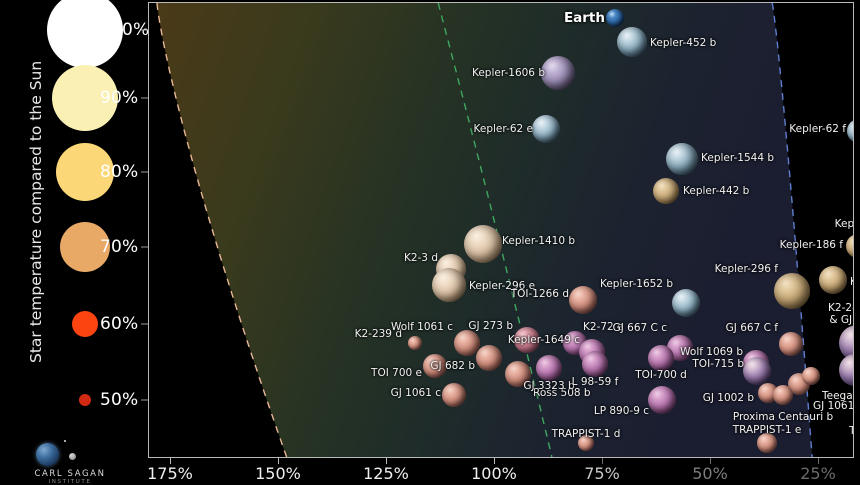 This screenshot has width=860, height=485. Describe the element at coordinates (840, 308) in the screenshot. I see `planet-label-line1: K2-288 B b` at that location.